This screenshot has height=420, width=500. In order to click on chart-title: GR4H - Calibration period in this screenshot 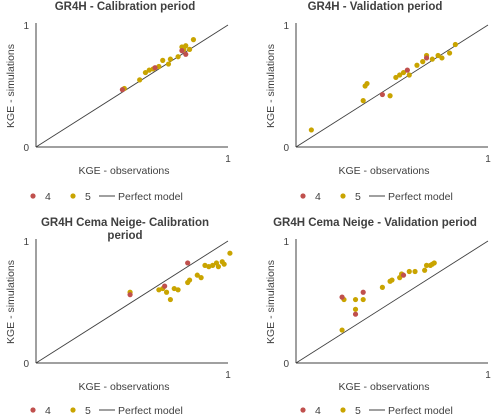, I will do `click(125, 7)`.